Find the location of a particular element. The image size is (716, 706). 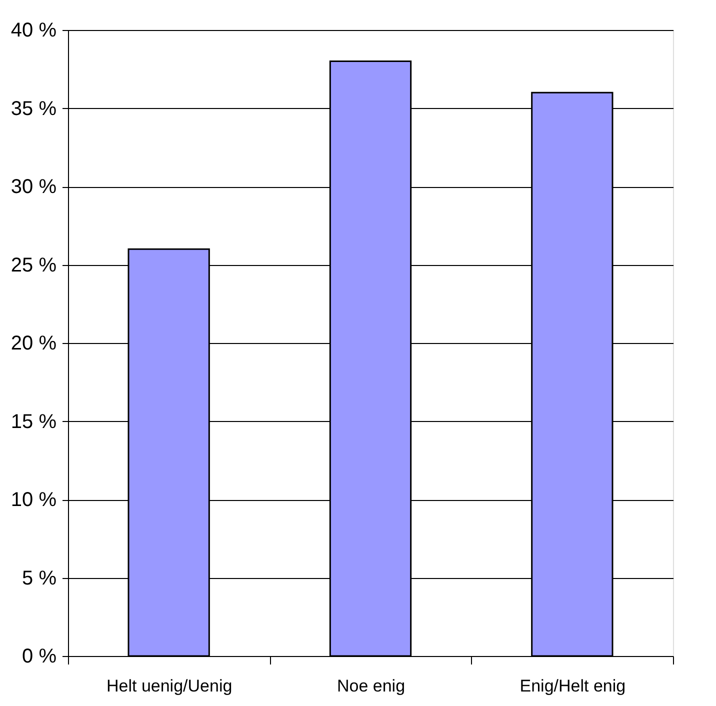

y-tick-label: 10 % is located at coordinates (33, 500).